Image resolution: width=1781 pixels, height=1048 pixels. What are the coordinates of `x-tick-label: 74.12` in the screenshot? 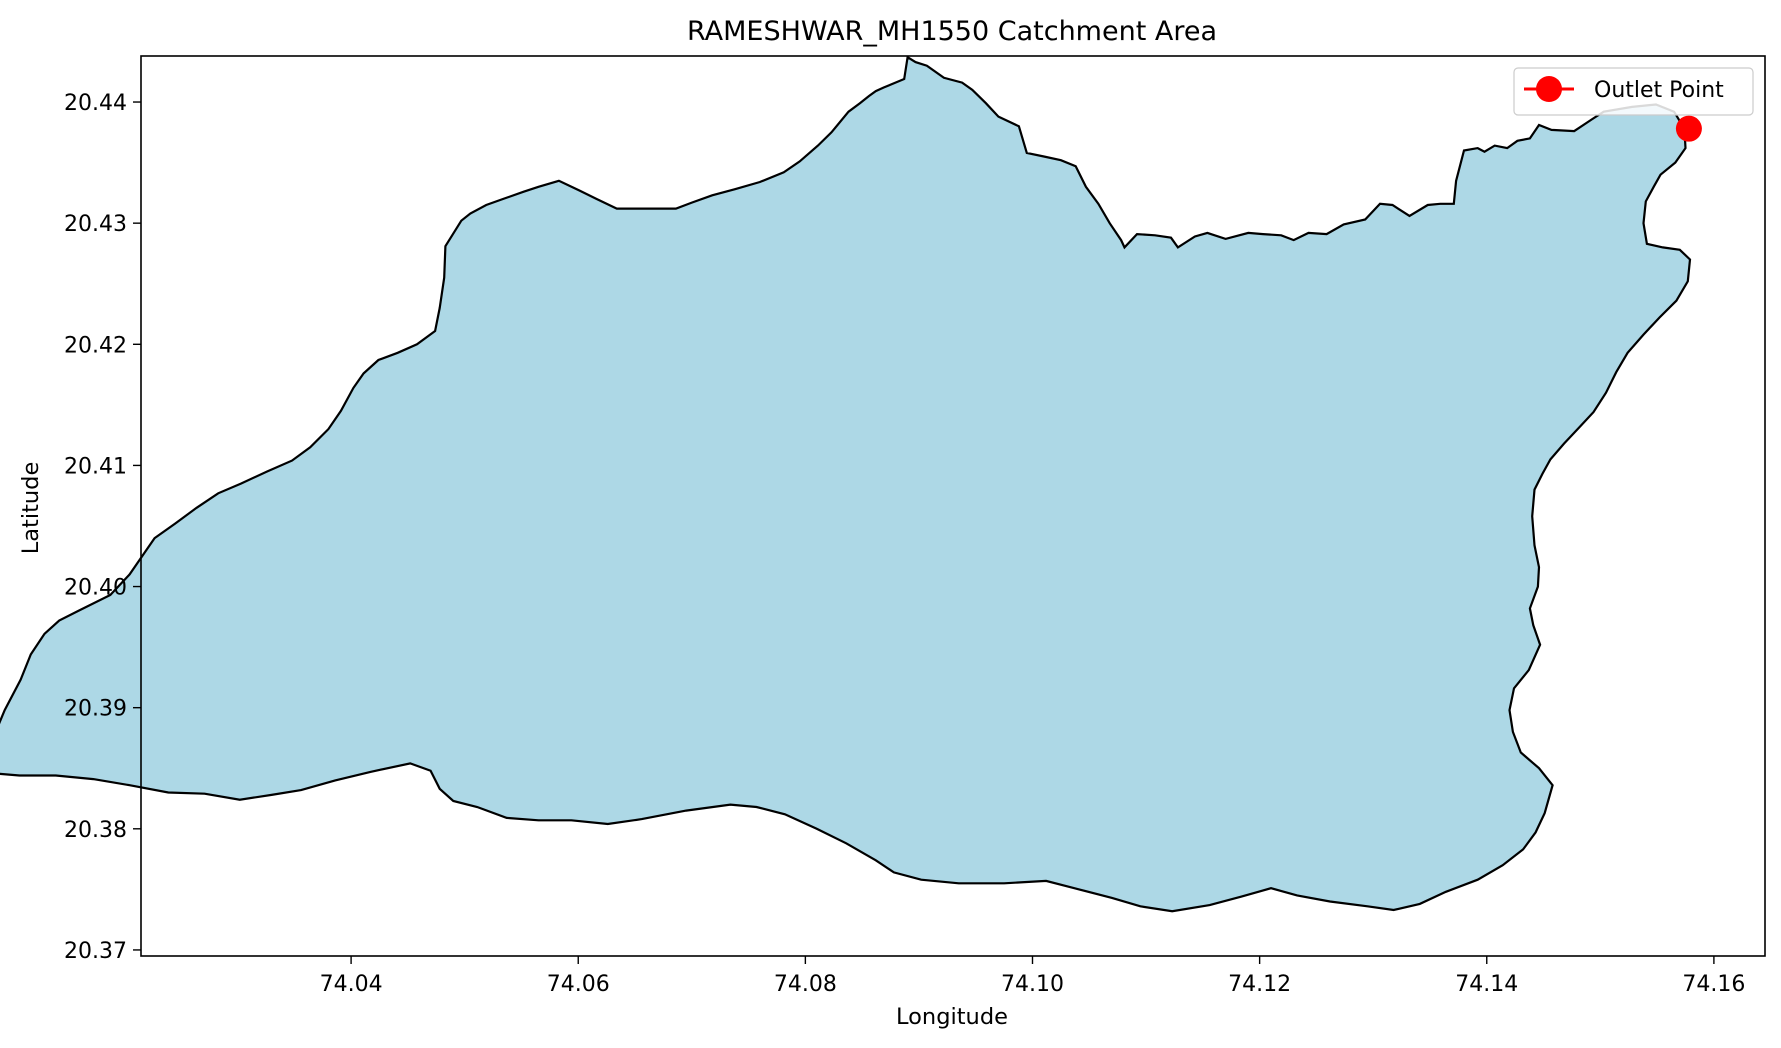 It's located at (1259, 984).